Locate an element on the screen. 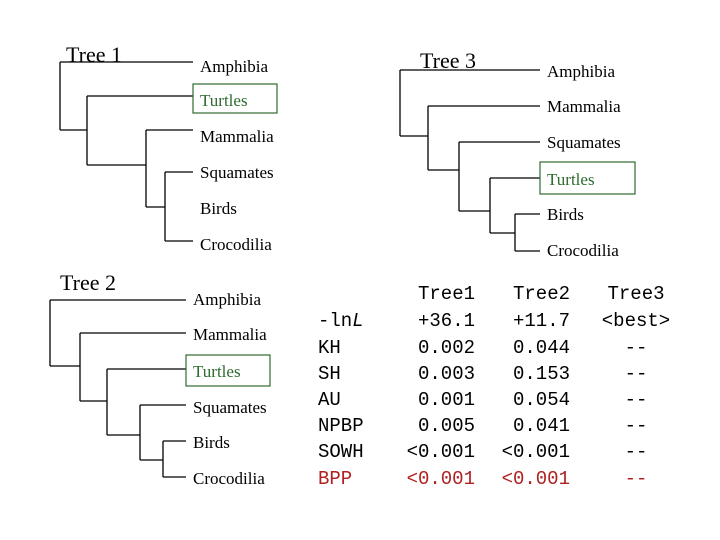 Image resolution: width=720 pixels, height=540 pixels. tree-3-highlight-box is located at coordinates (587, 178).